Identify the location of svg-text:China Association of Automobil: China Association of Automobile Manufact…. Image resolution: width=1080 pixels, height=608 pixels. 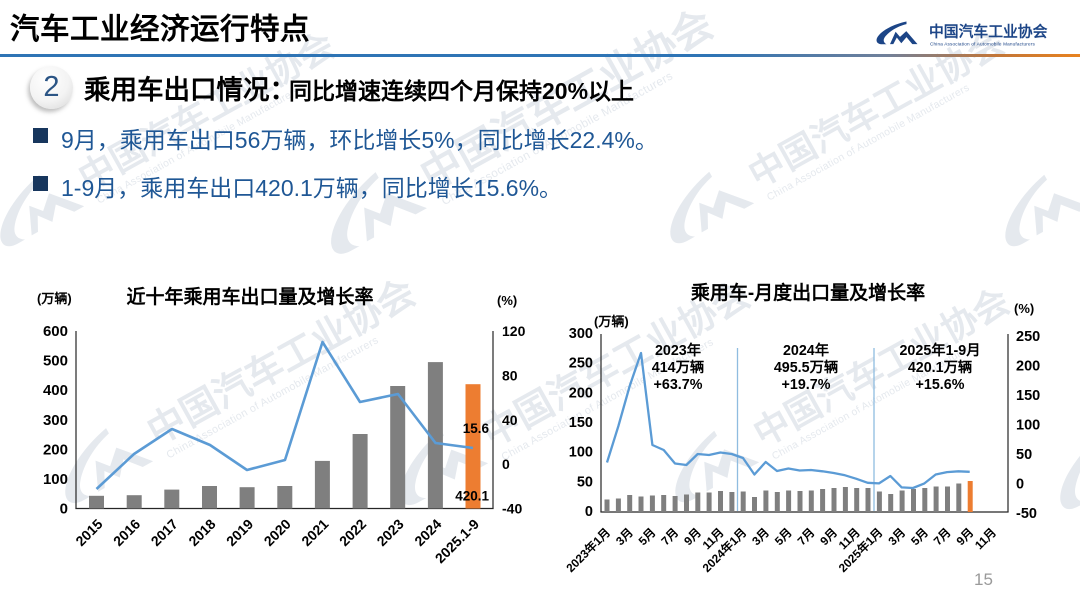
(982, 43).